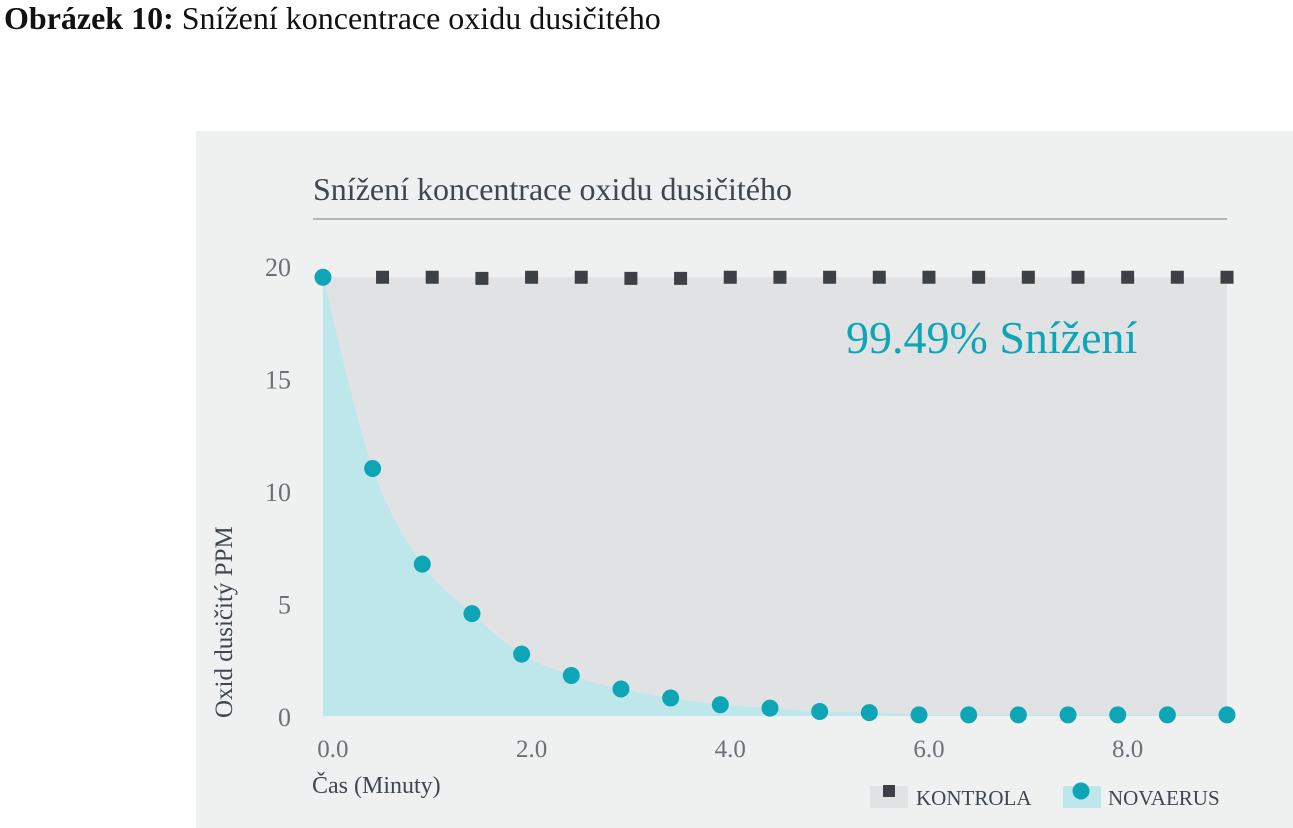 This screenshot has width=1293, height=828. What do you see at coordinates (531, 749) in the screenshot?
I see `x-tick-label: 2.0` at bounding box center [531, 749].